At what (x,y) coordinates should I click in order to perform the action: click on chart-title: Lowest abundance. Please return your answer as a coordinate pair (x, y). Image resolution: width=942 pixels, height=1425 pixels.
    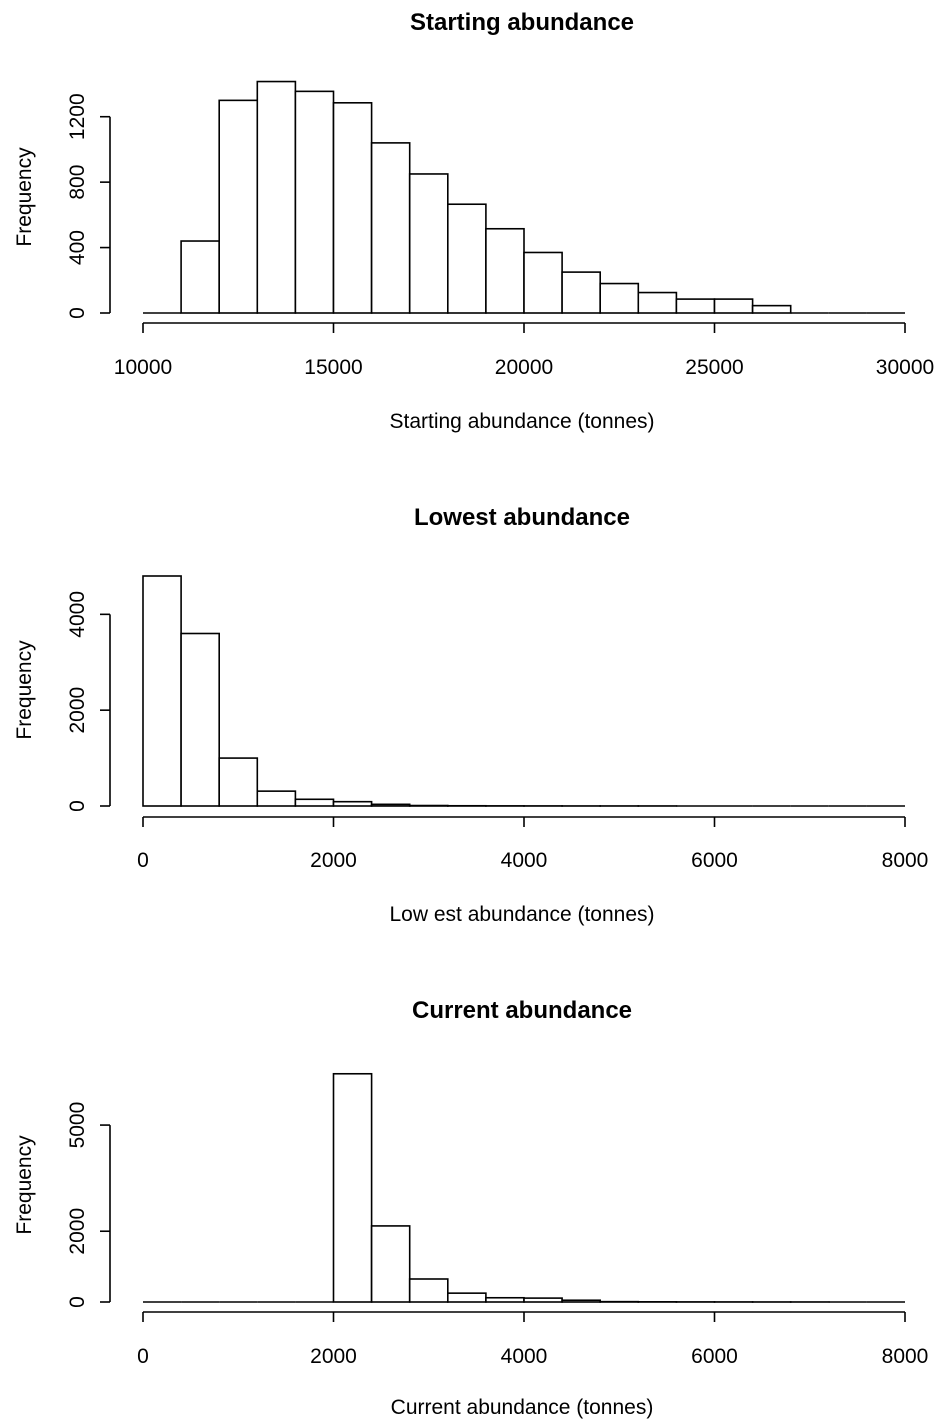
    Looking at the image, I should click on (522, 517).